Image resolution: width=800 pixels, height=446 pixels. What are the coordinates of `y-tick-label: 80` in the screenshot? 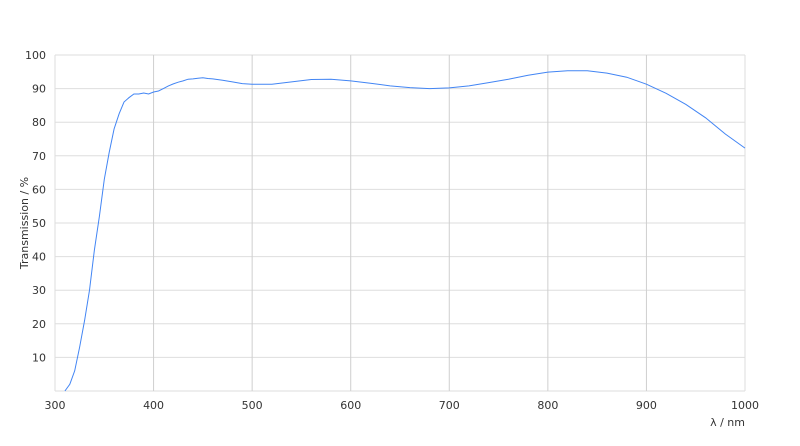 It's located at (39, 122).